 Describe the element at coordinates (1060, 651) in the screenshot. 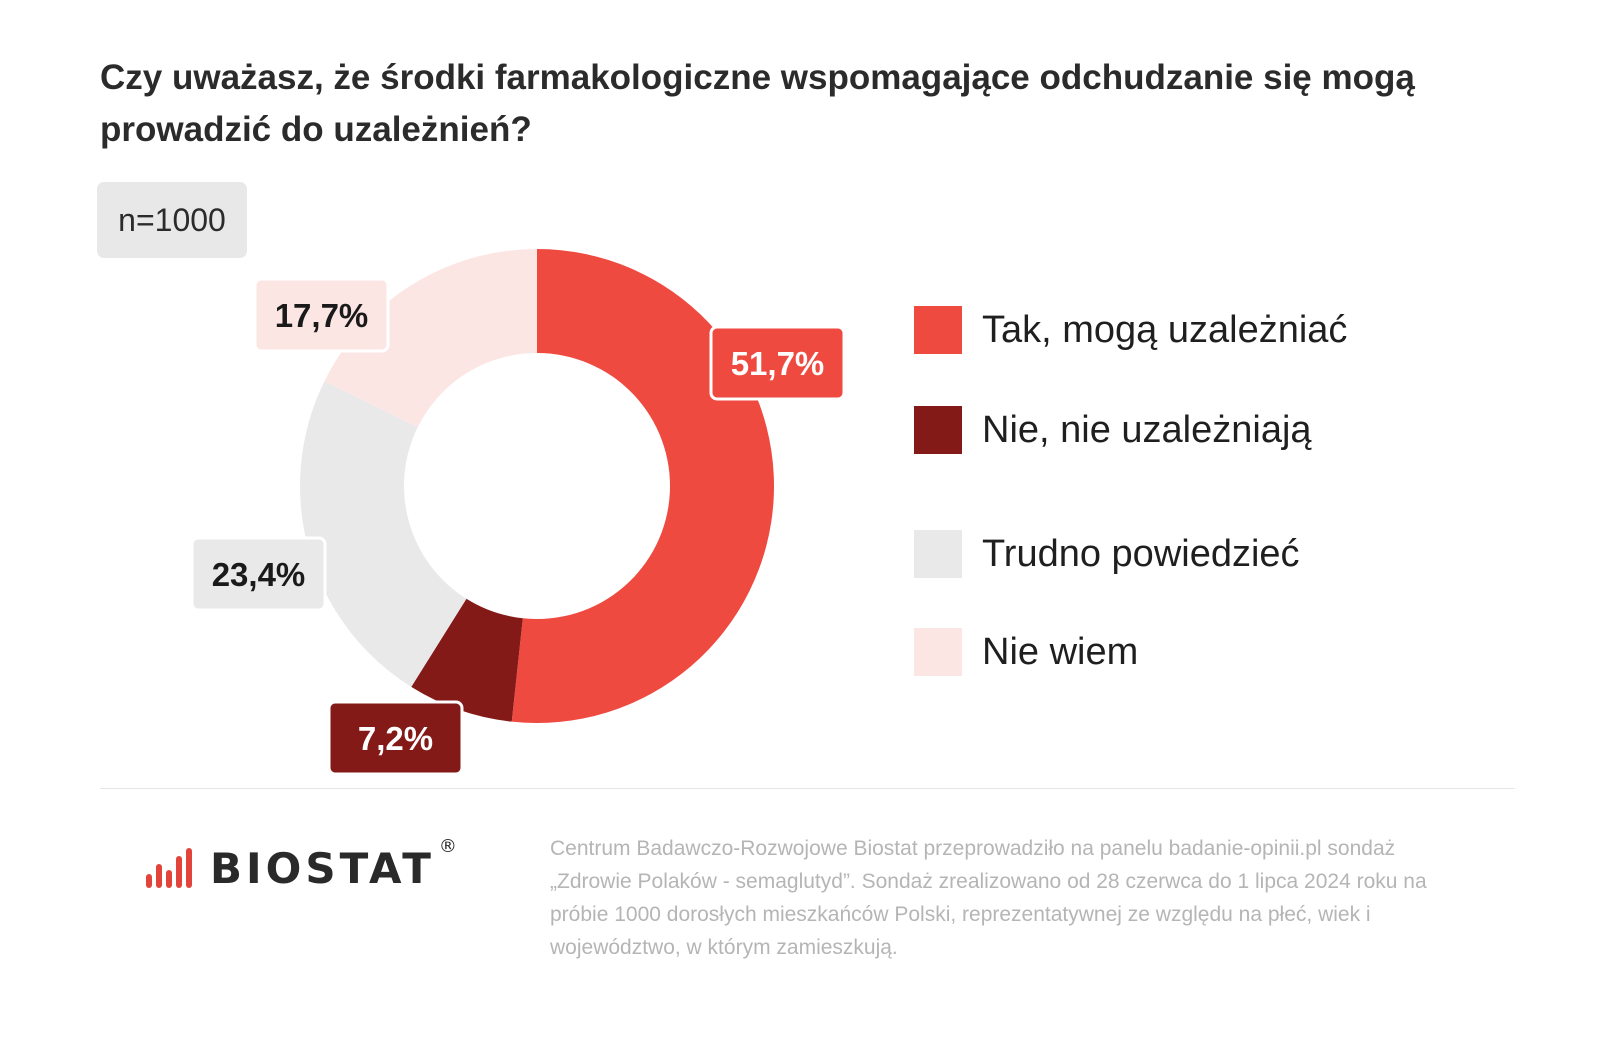

I see `legend-label: Nie wiem` at that location.